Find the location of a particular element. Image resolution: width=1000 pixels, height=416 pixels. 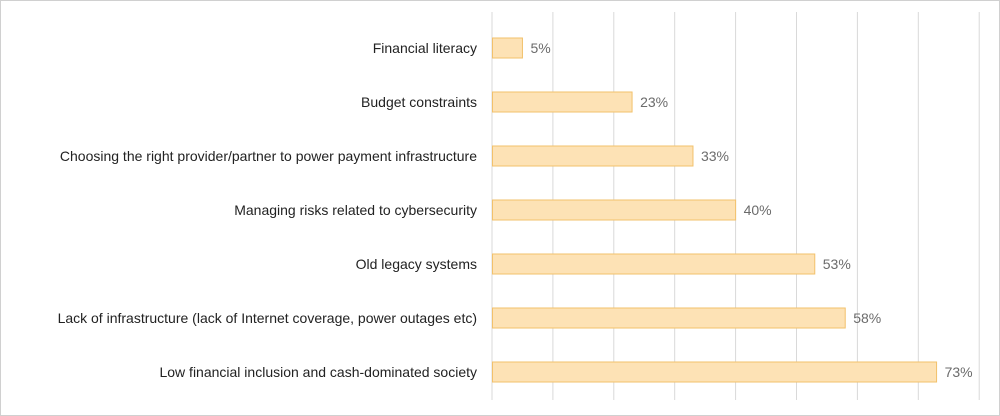

category-label: Managing risks related to cybersecurity is located at coordinates (355, 210).